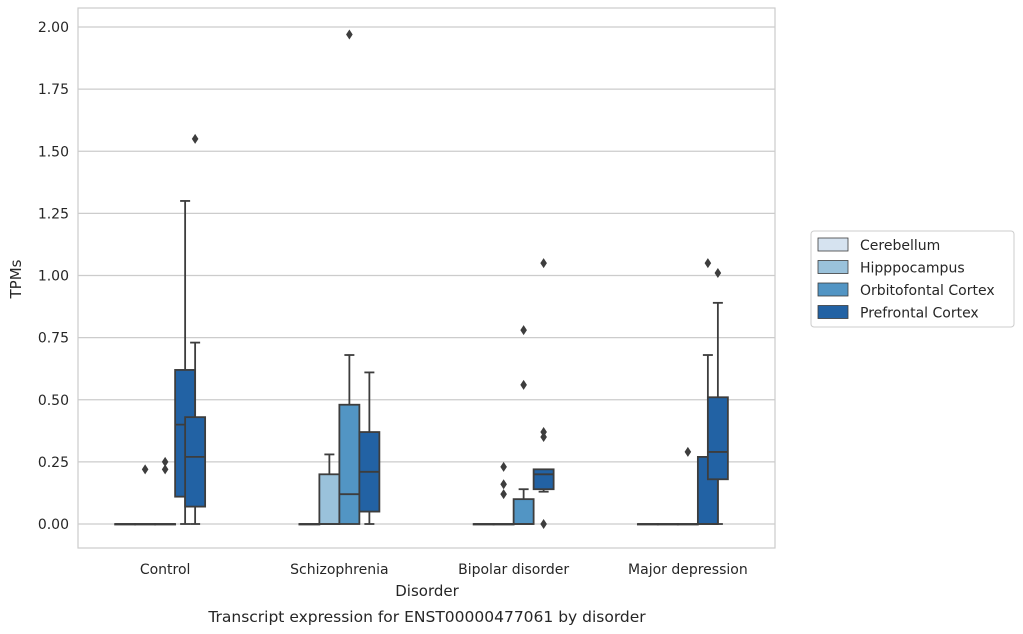 The width and height of the screenshot is (1023, 634). What do you see at coordinates (53, 525) in the screenshot?
I see `y-tick-label: 0.00` at bounding box center [53, 525].